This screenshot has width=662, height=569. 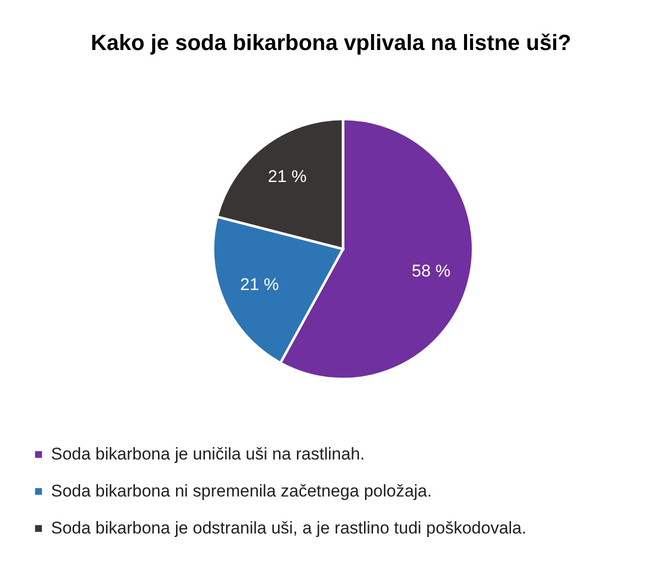 What do you see at coordinates (331, 42) in the screenshot?
I see `chart-title: Kako je soda bikarbona vplivala na listne uši?` at bounding box center [331, 42].